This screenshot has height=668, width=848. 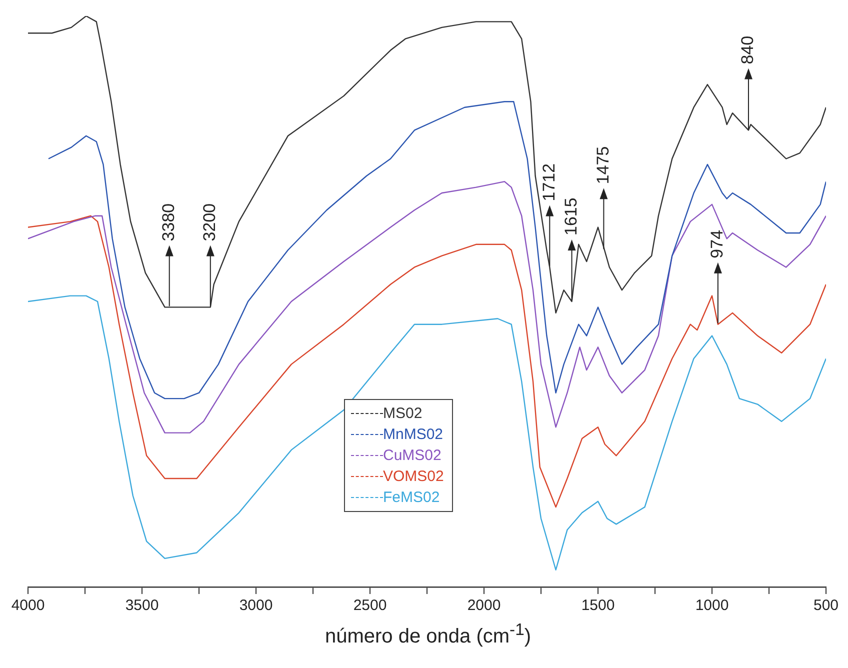 What do you see at coordinates (168, 222) in the screenshot?
I see `annotation: 3380` at bounding box center [168, 222].